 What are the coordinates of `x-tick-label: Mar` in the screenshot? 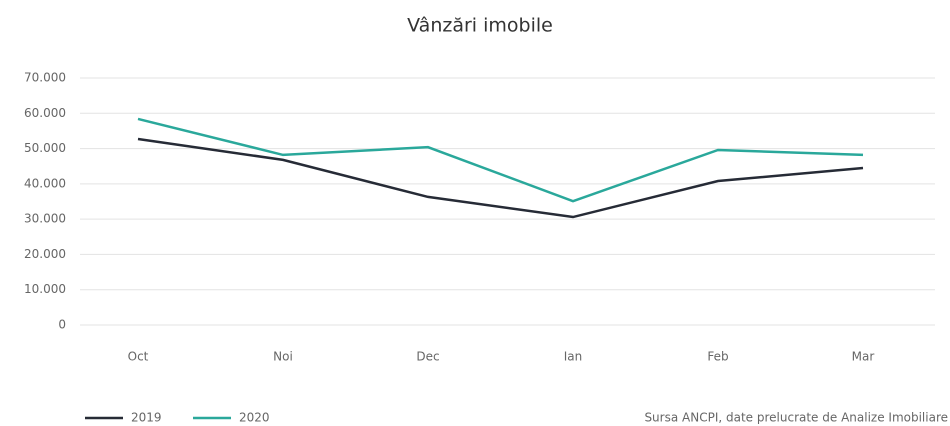 It's located at (863, 357).